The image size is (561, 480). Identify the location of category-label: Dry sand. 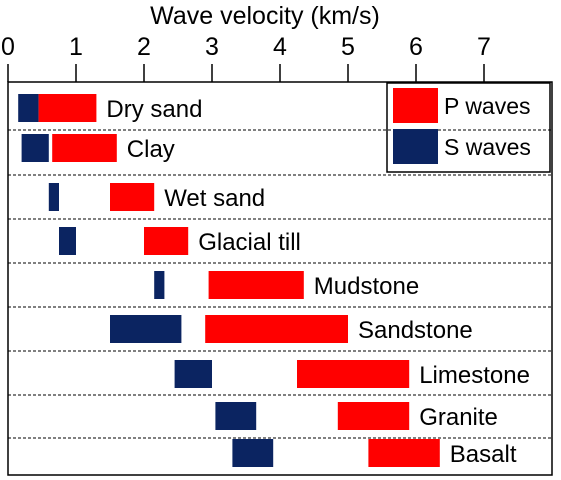
(154, 109).